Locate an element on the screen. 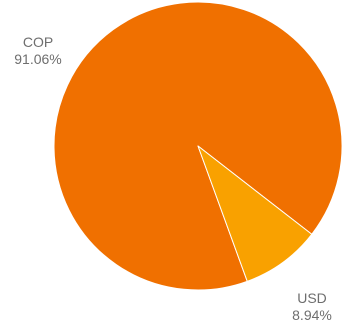 This screenshot has height=328, width=344. slice-percent-usd: 8.94% is located at coordinates (312, 315).